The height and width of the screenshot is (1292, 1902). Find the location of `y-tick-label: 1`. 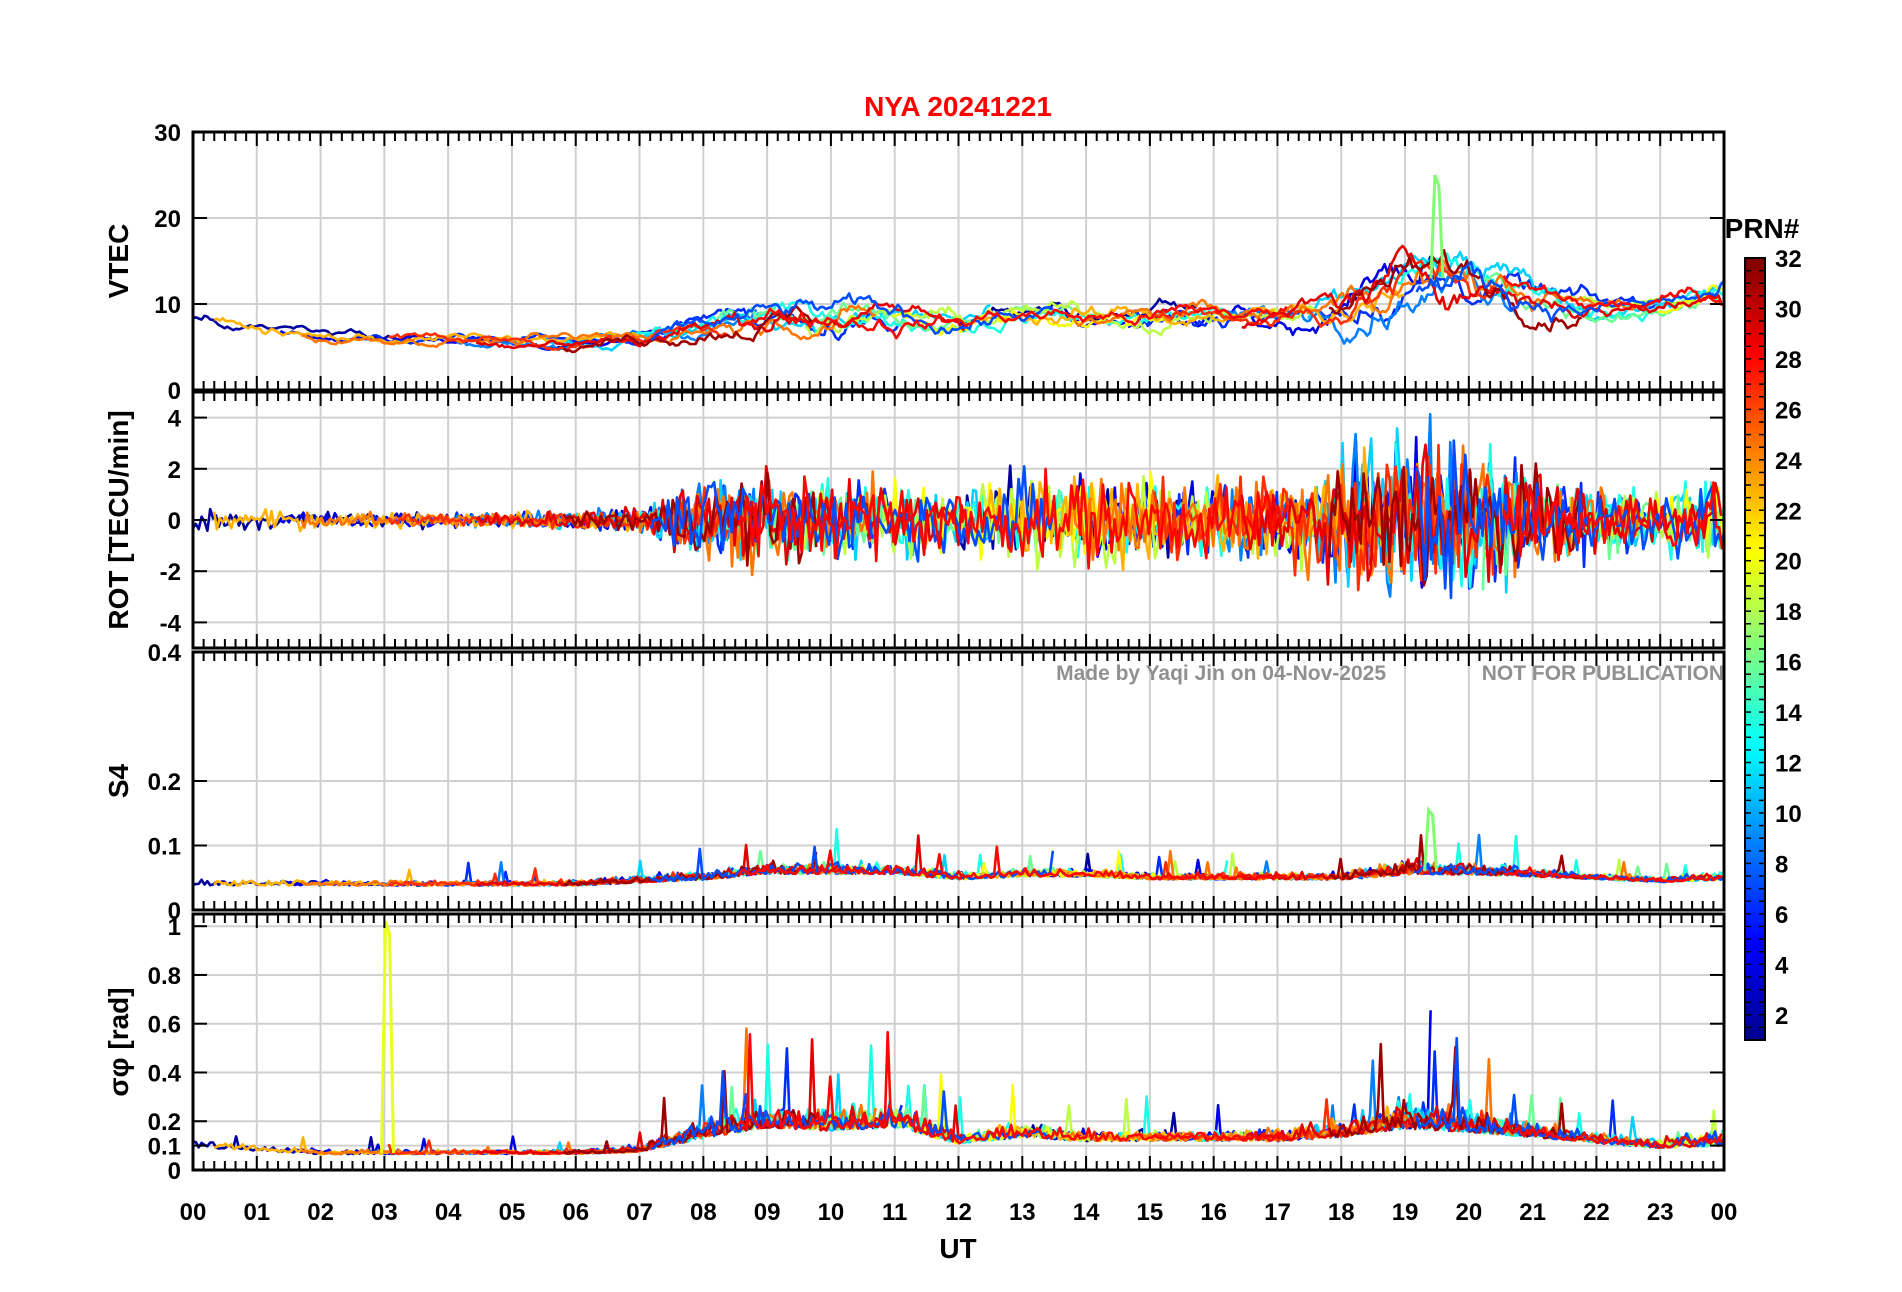

y-tick-label: 1 is located at coordinates (174, 927).